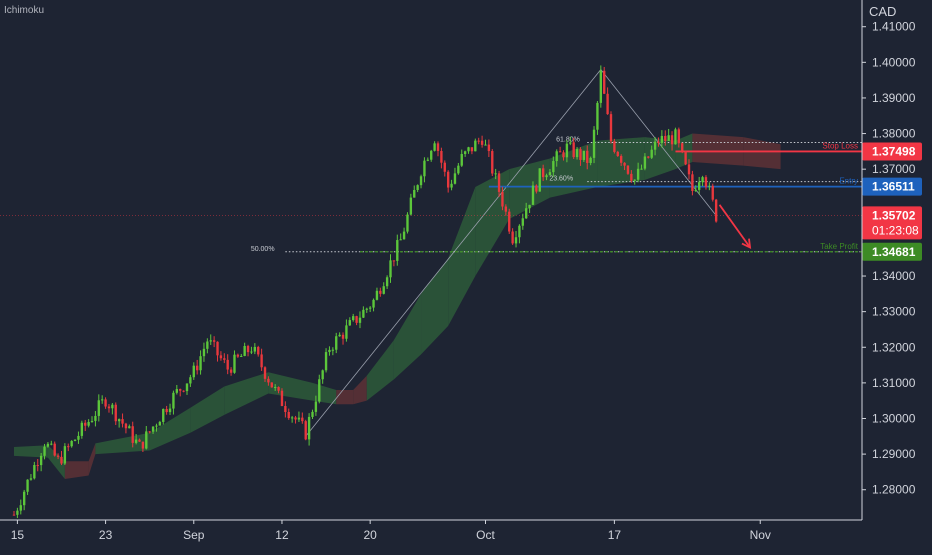 Image resolution: width=932 pixels, height=555 pixels. What do you see at coordinates (734, 226) in the screenshot?
I see `target-arrow` at bounding box center [734, 226].